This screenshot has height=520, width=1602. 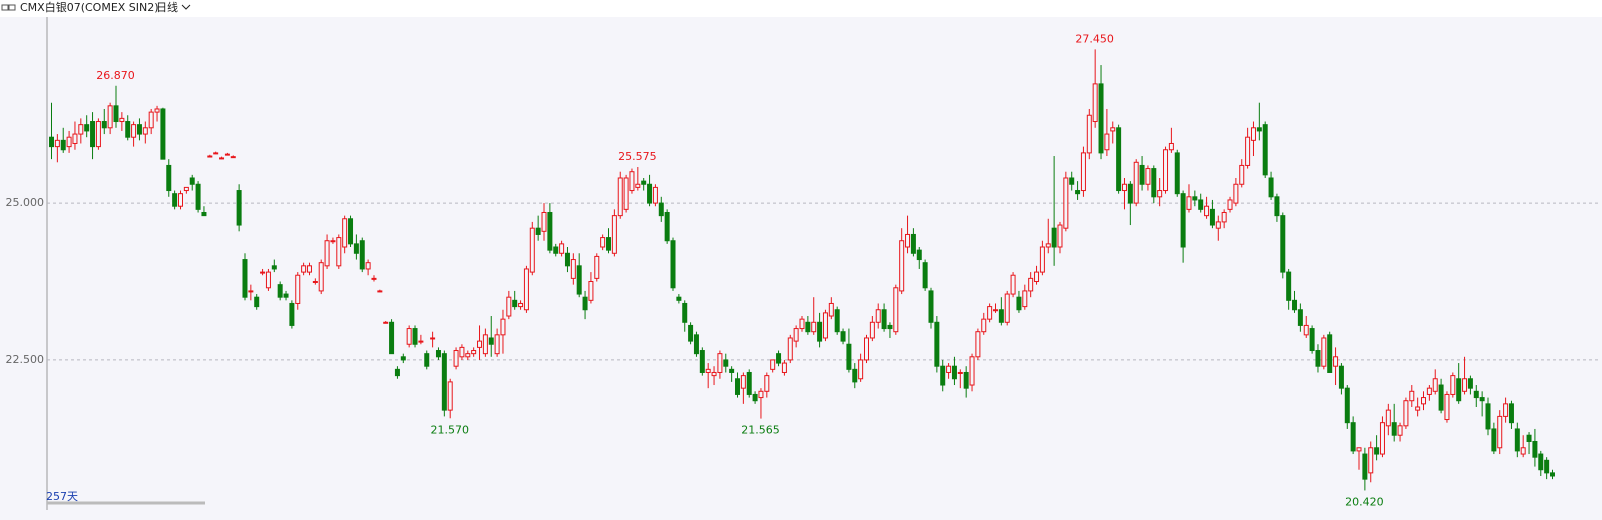 What do you see at coordinates (115, 75) in the screenshot?
I see `extreme-label: 26.870` at bounding box center [115, 75].